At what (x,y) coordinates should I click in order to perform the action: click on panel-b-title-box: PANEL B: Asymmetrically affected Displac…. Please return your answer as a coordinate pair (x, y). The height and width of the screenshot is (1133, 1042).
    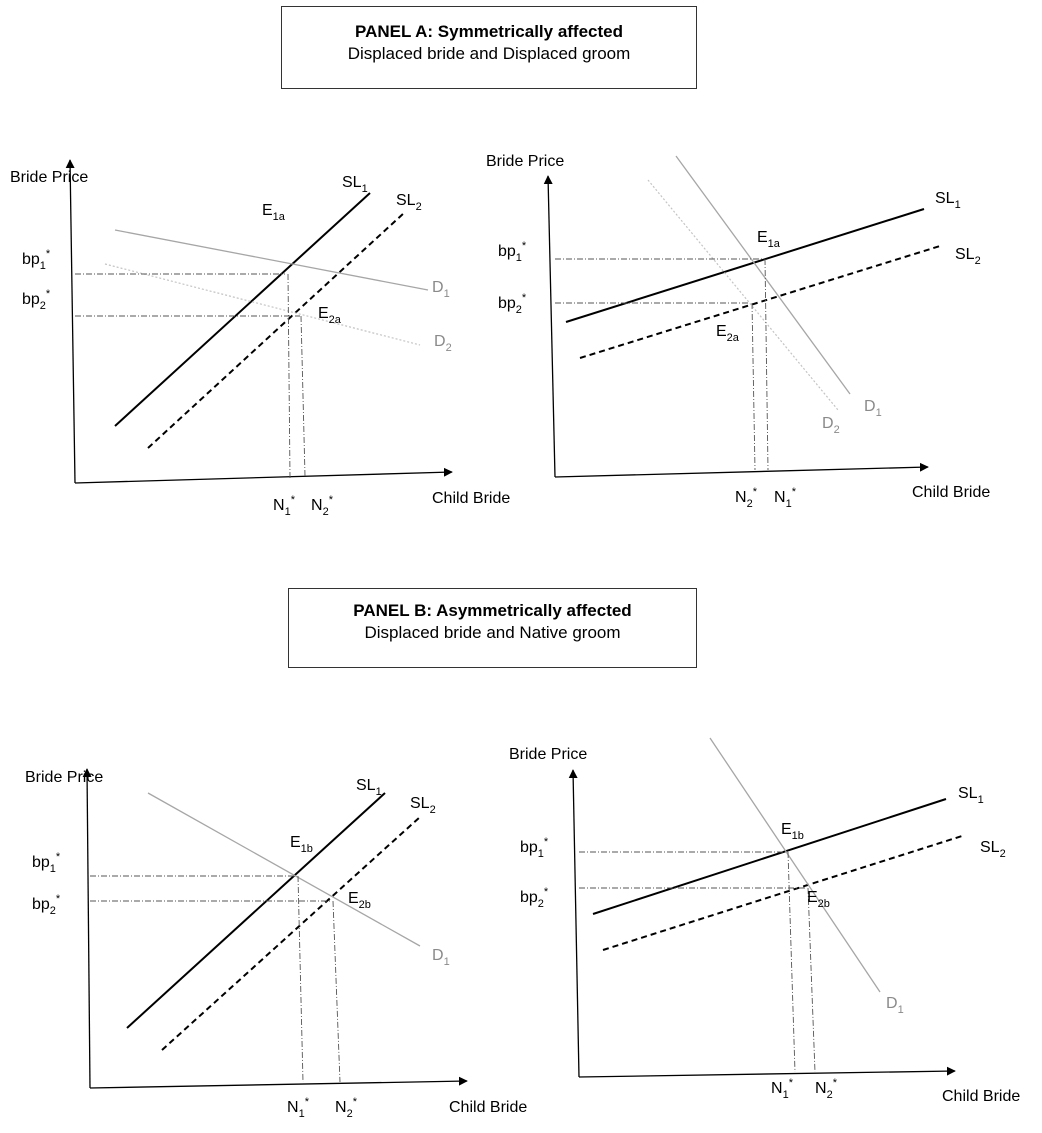
    Looking at the image, I should click on (492, 628).